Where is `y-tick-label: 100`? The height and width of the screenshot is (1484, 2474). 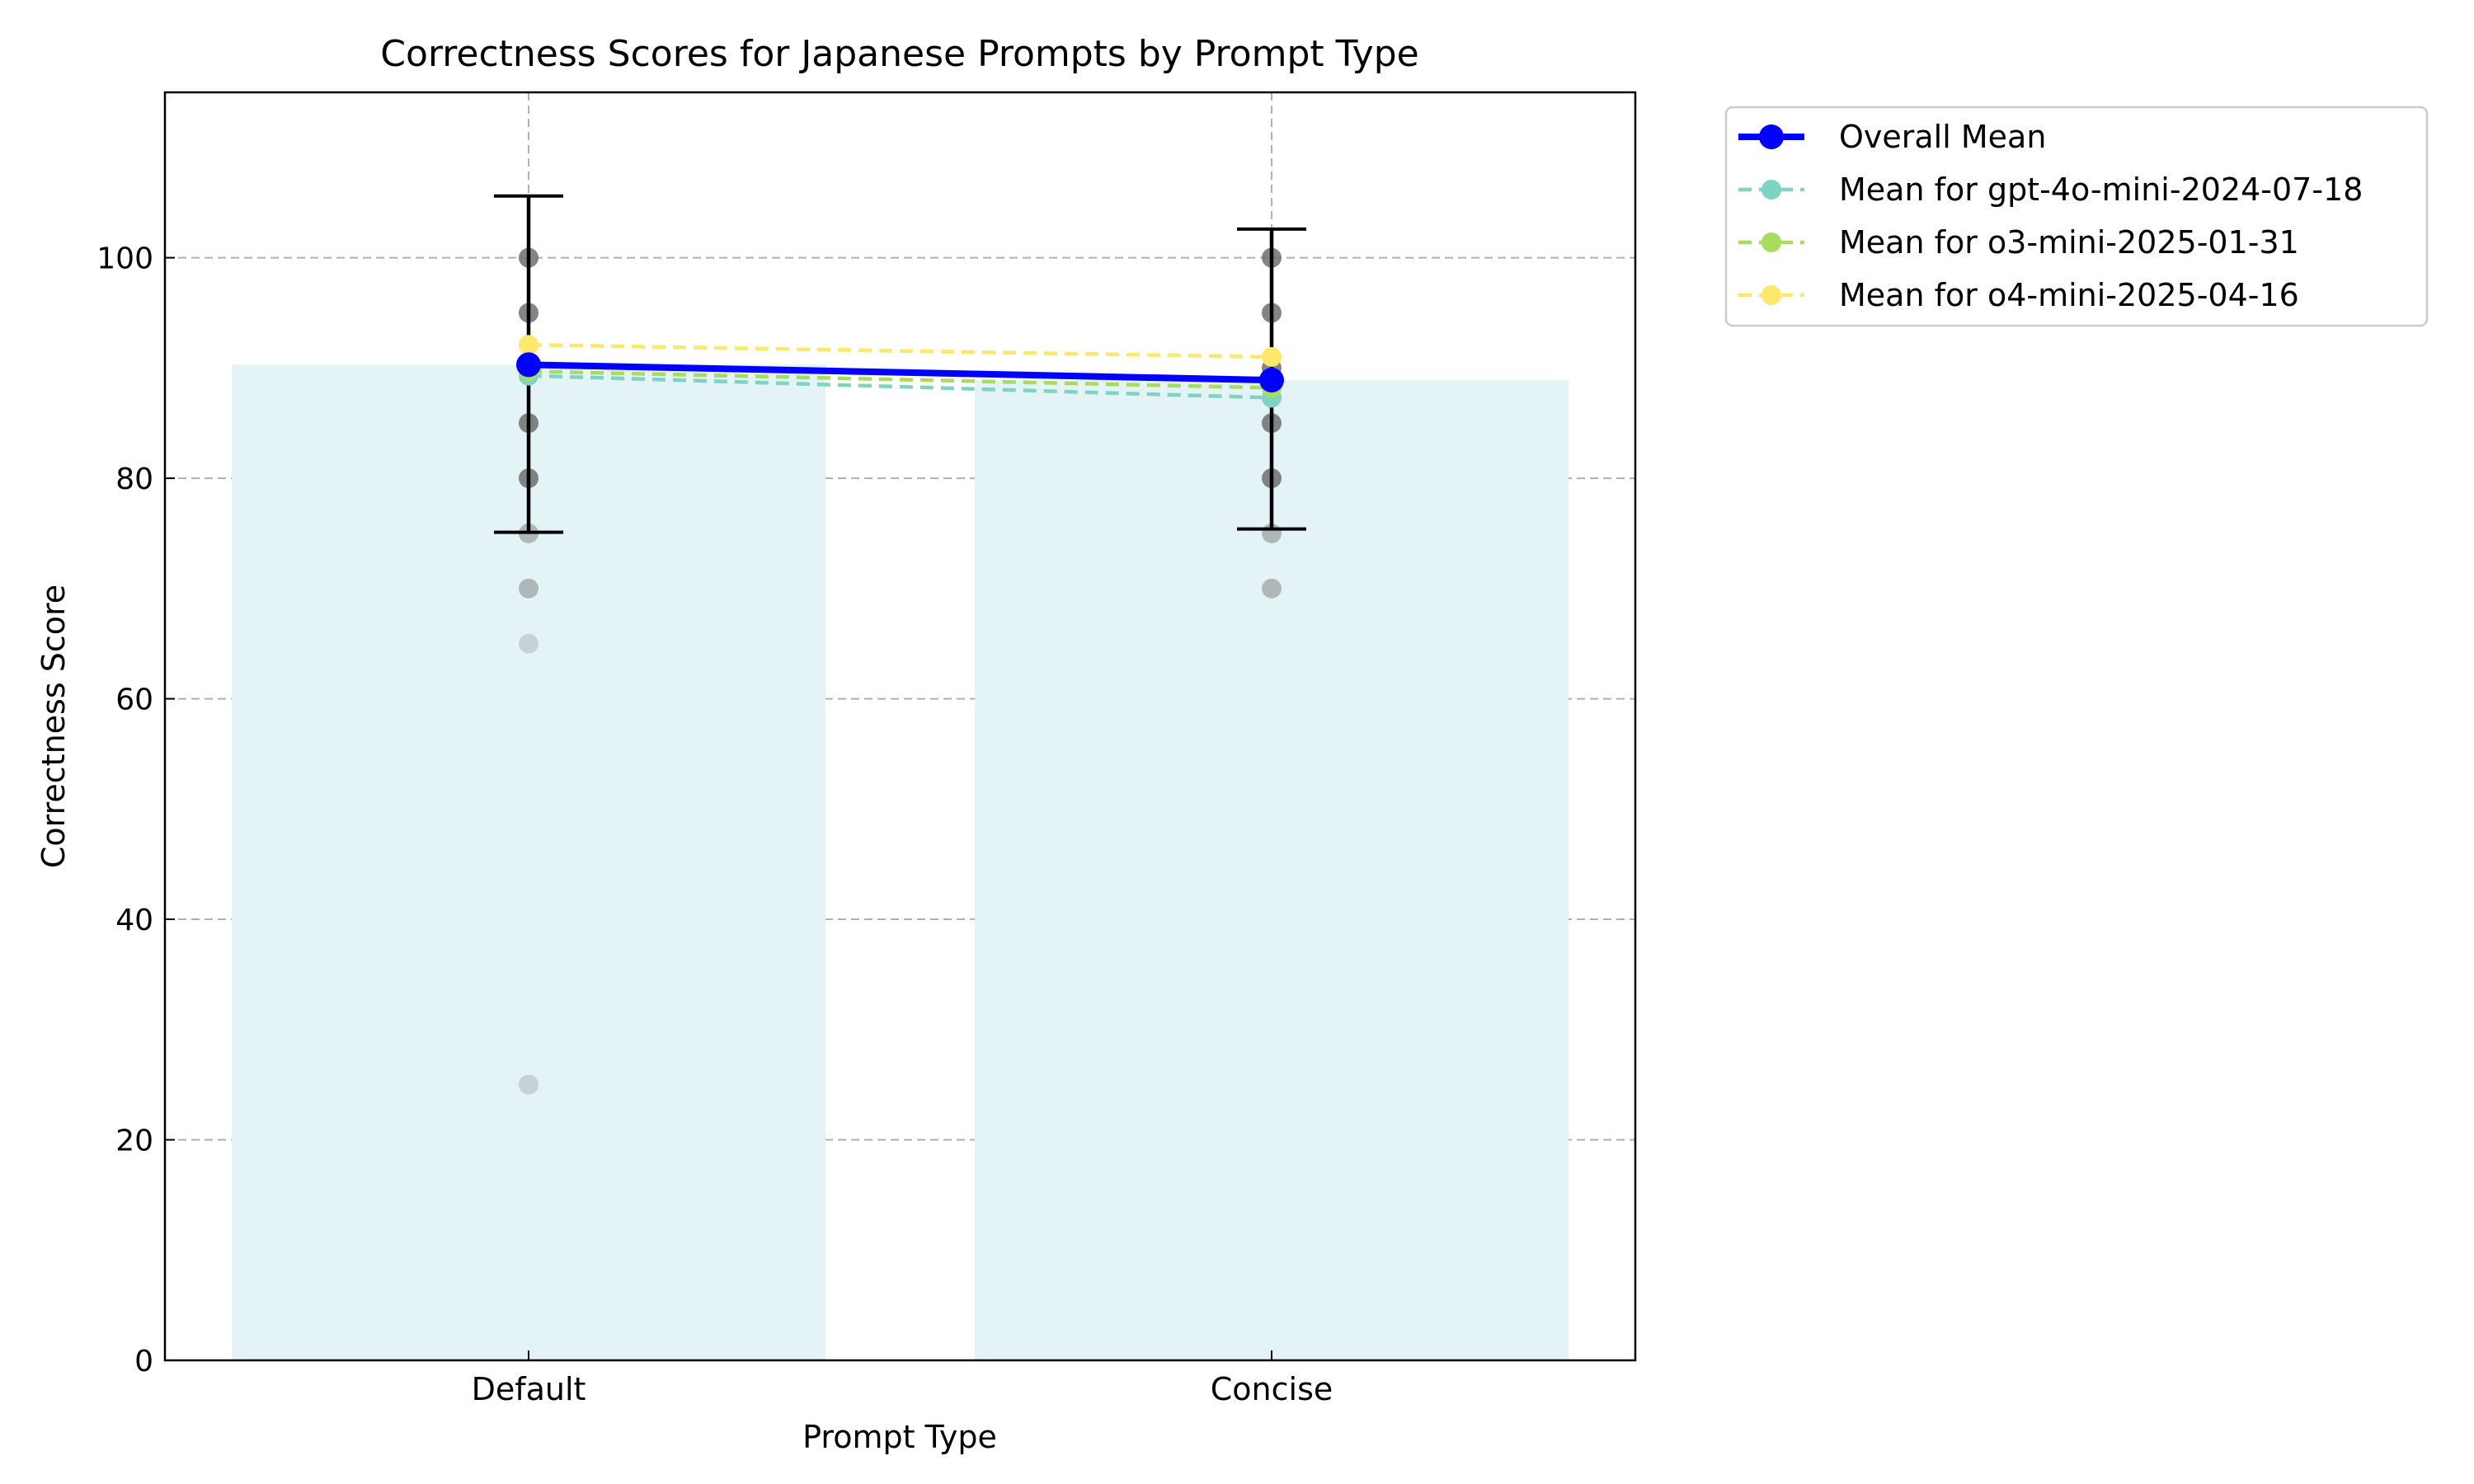
y-tick-label: 100 is located at coordinates (124, 259).